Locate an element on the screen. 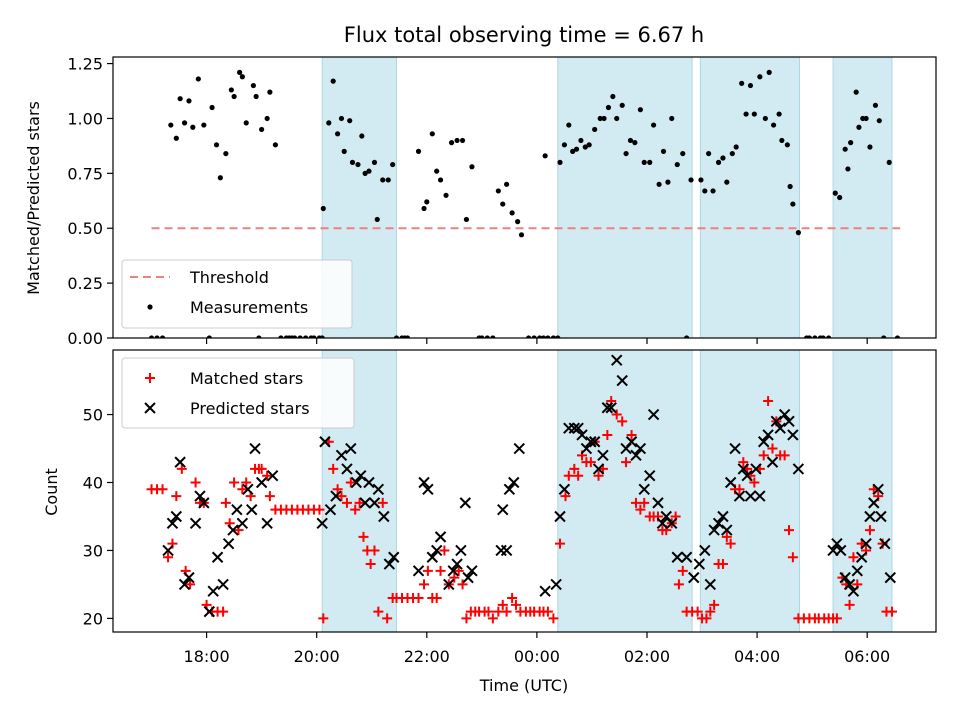 This screenshot has height=720, width=960. legend-box is located at coordinates (237, 294).